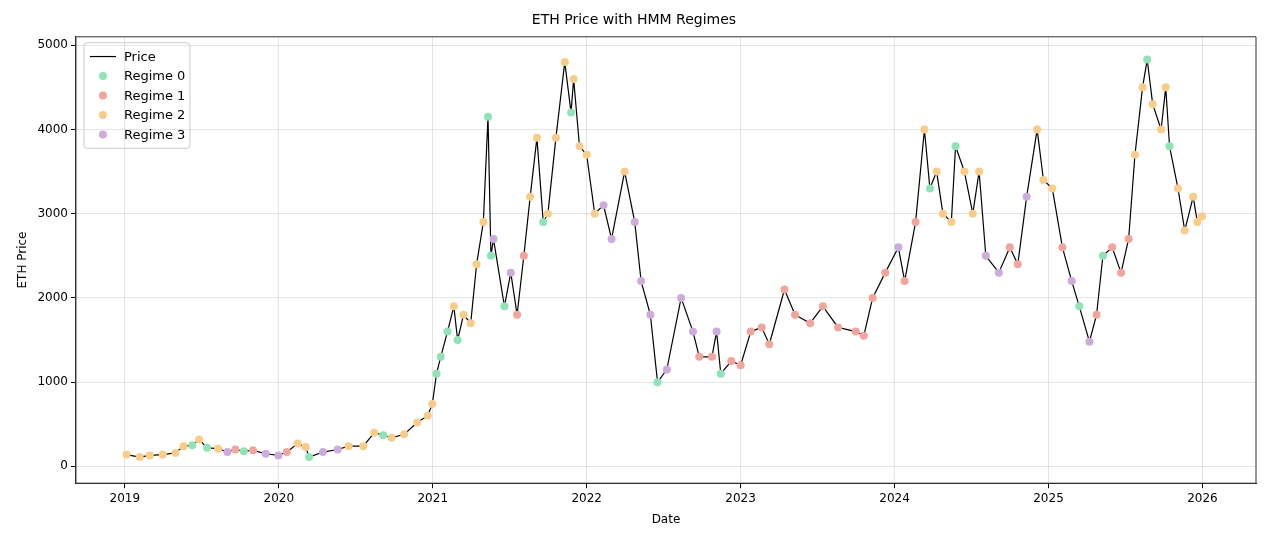 The width and height of the screenshot is (1288, 539). What do you see at coordinates (154, 95) in the screenshot?
I see `legend-label: Regime 1` at bounding box center [154, 95].